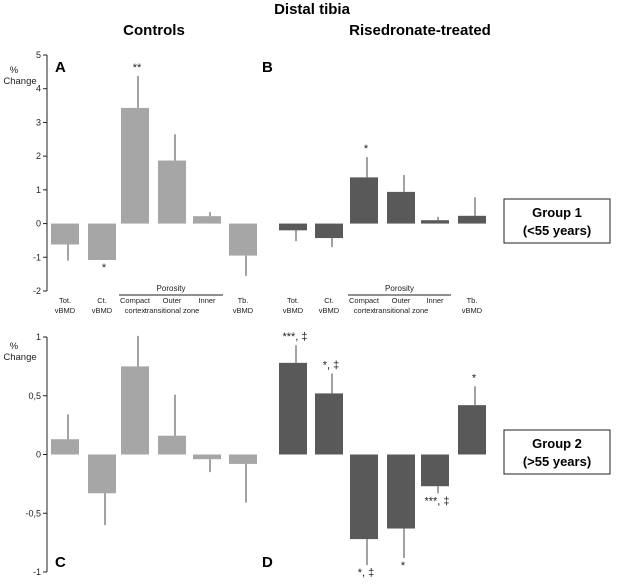  Describe the element at coordinates (557, 452) in the screenshot. I see `group2-box: Group 2 (>55 years)` at that location.